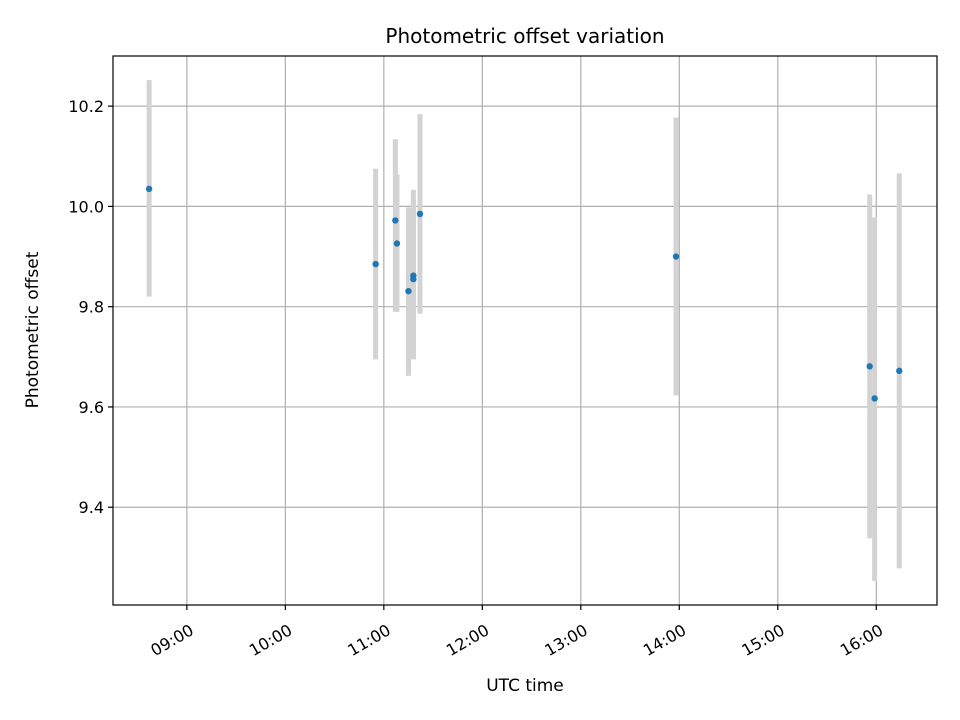 The width and height of the screenshot is (960, 720). What do you see at coordinates (86, 206) in the screenshot?
I see `y-tick-label: 10.0` at bounding box center [86, 206].